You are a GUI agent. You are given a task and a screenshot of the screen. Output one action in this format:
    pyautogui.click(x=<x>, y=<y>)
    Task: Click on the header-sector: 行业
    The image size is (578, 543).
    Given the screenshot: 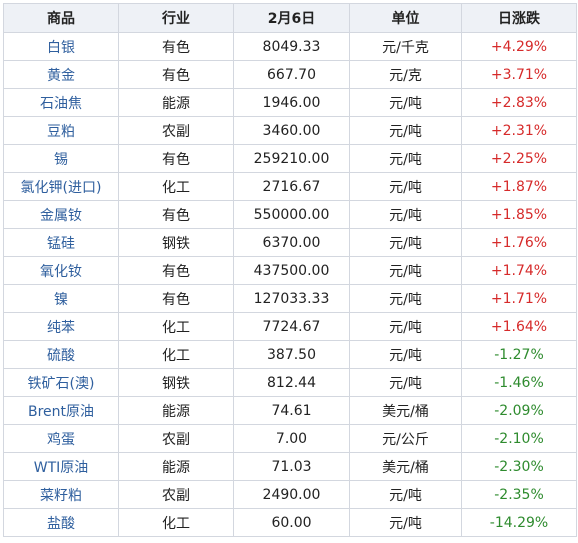 What is the action you would take?
    pyautogui.click(x=176, y=18)
    